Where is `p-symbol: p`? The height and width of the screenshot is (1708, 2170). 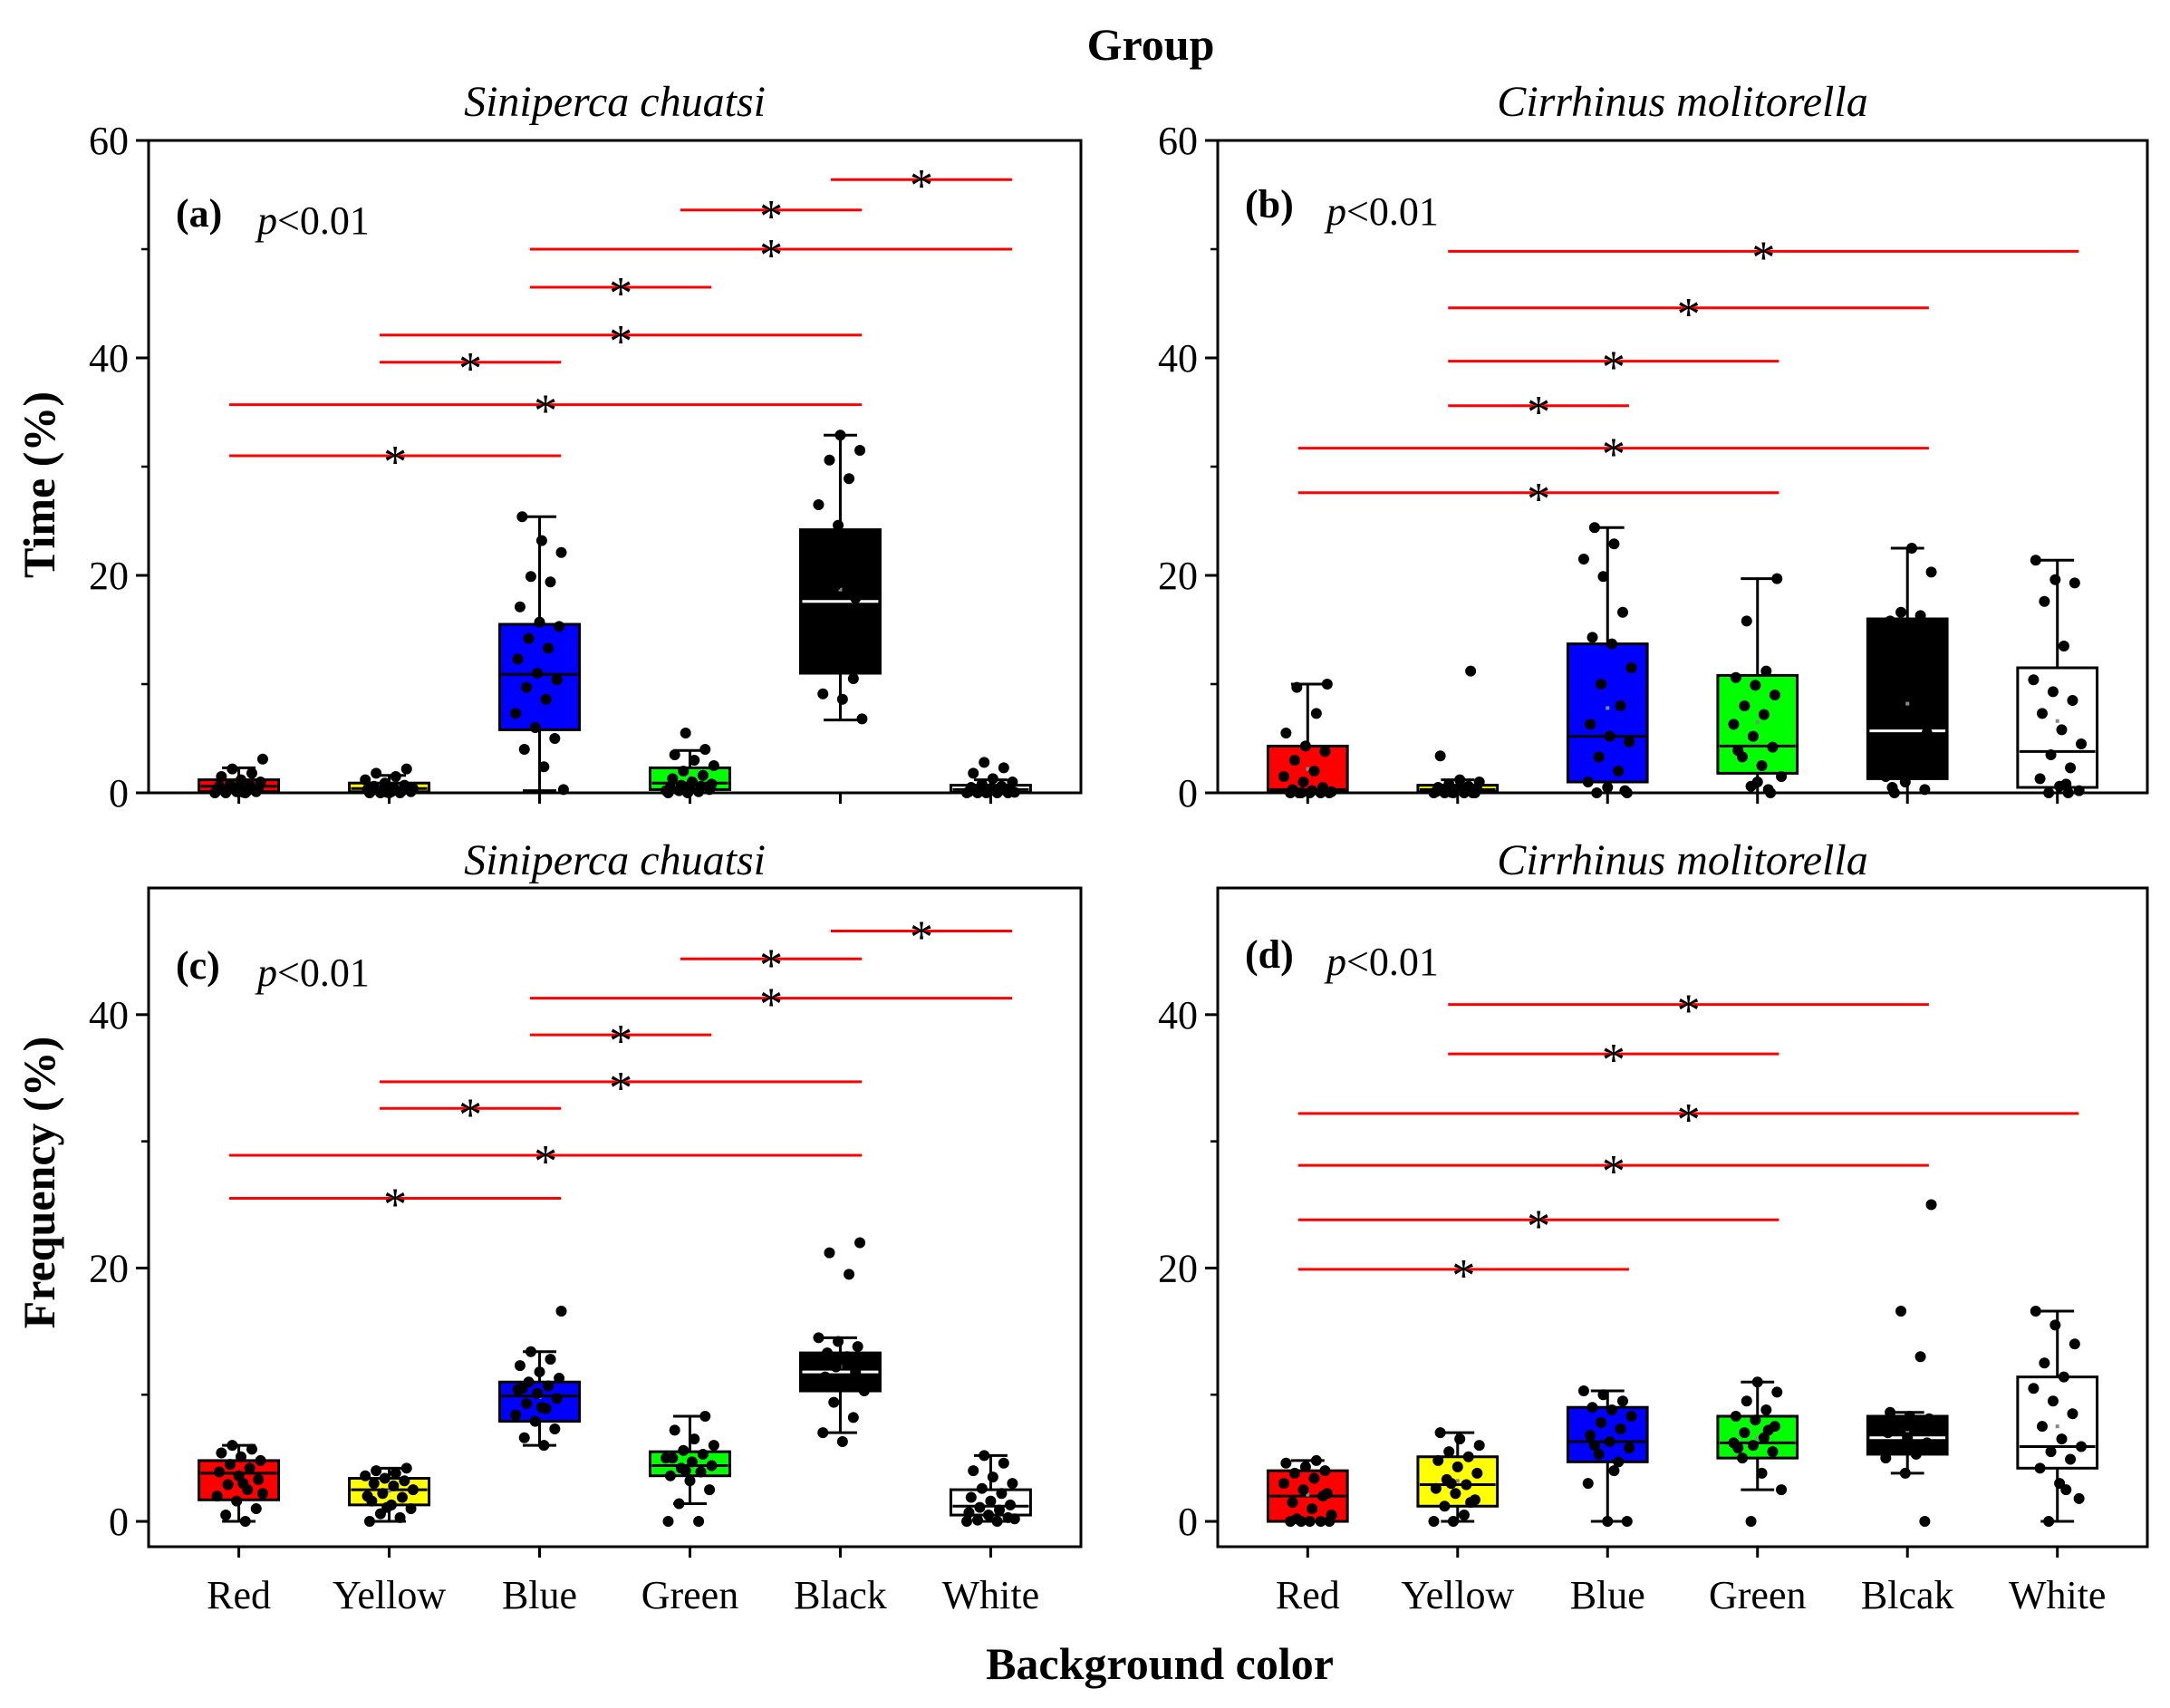 p-symbol: p is located at coordinates (266, 220).